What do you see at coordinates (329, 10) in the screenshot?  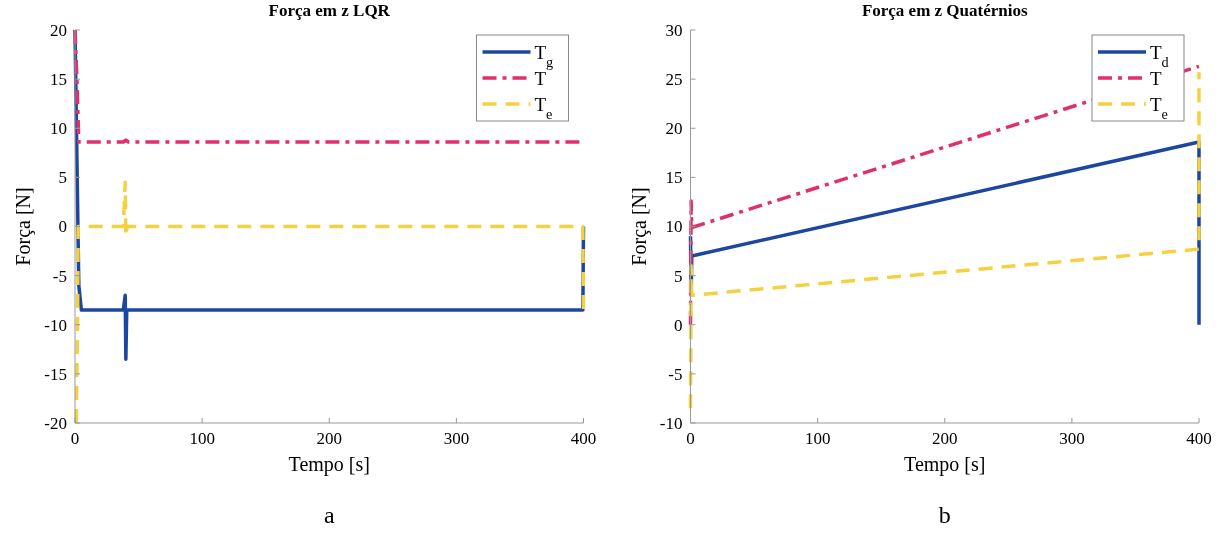 I see `chart-title: Força em z LQR` at bounding box center [329, 10].